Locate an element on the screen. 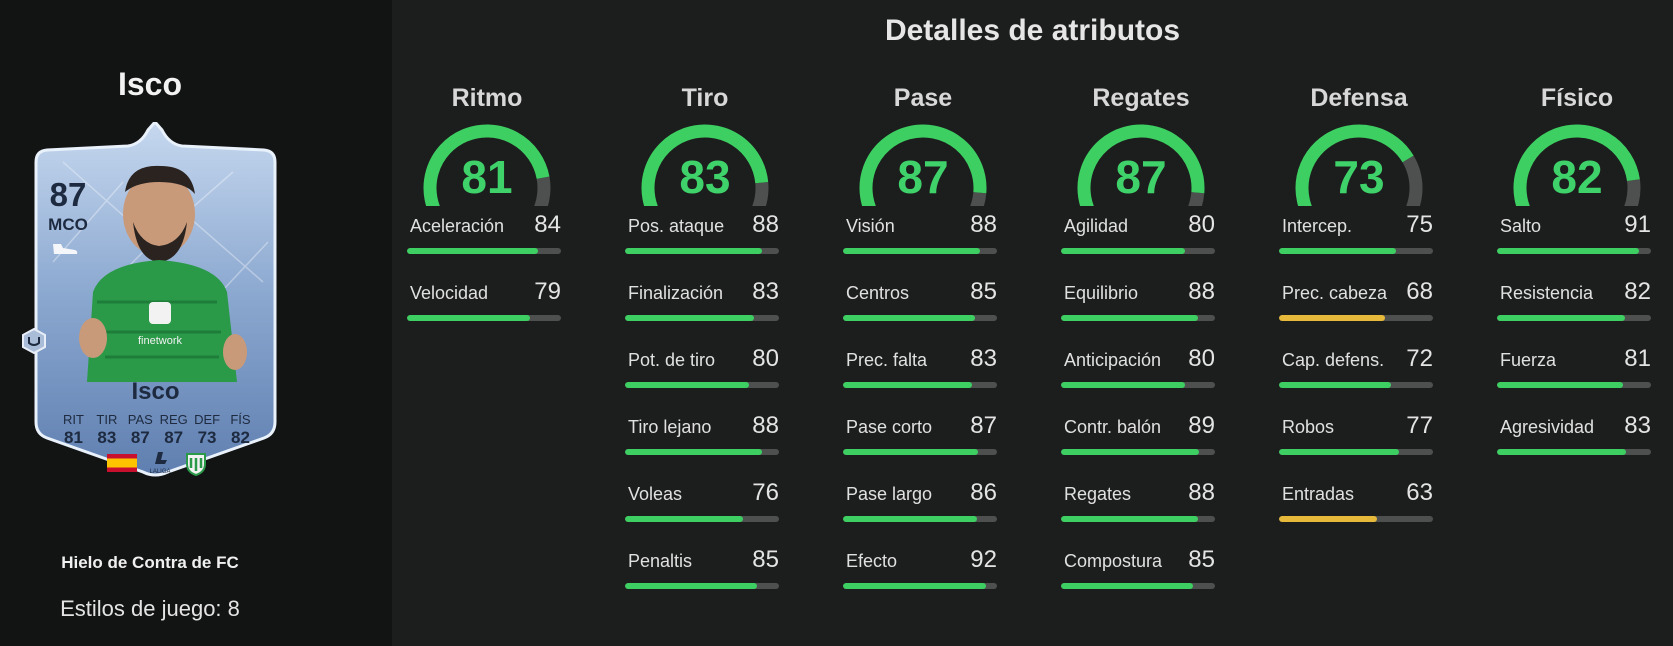 This screenshot has height=646, width=1673. stat-label: Pase largo is located at coordinates (889, 494).